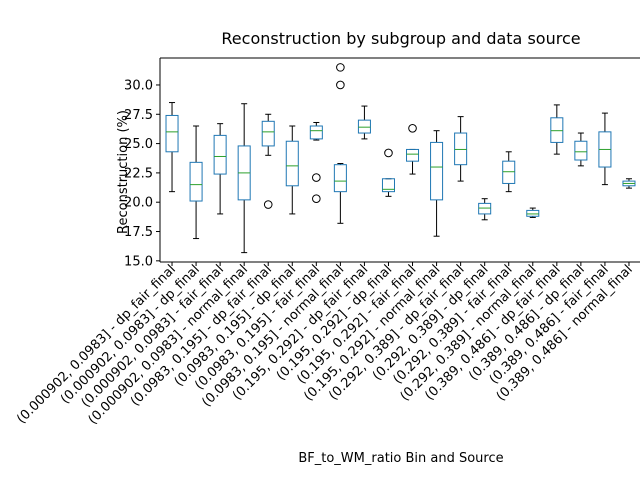  I want to click on y-axis-title: Reconstruction (%), so click(123, 172).